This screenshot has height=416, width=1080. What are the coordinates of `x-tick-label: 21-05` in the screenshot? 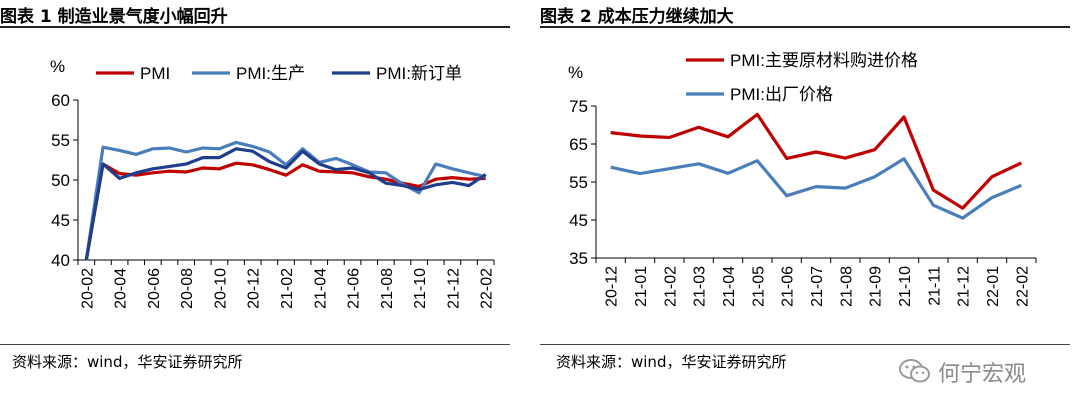 It's located at (758, 286).